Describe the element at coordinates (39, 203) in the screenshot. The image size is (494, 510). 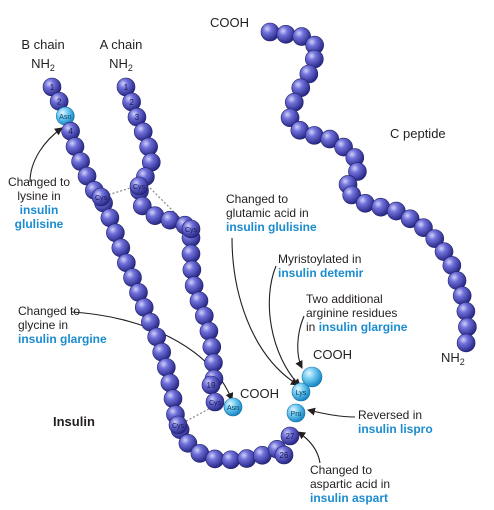
I see `glulisine-b3-annotation: Changed to lysine in insulin glulisine` at that location.